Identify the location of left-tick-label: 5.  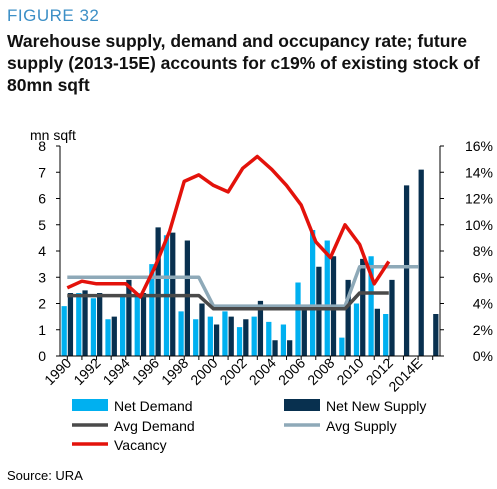
(42, 225).